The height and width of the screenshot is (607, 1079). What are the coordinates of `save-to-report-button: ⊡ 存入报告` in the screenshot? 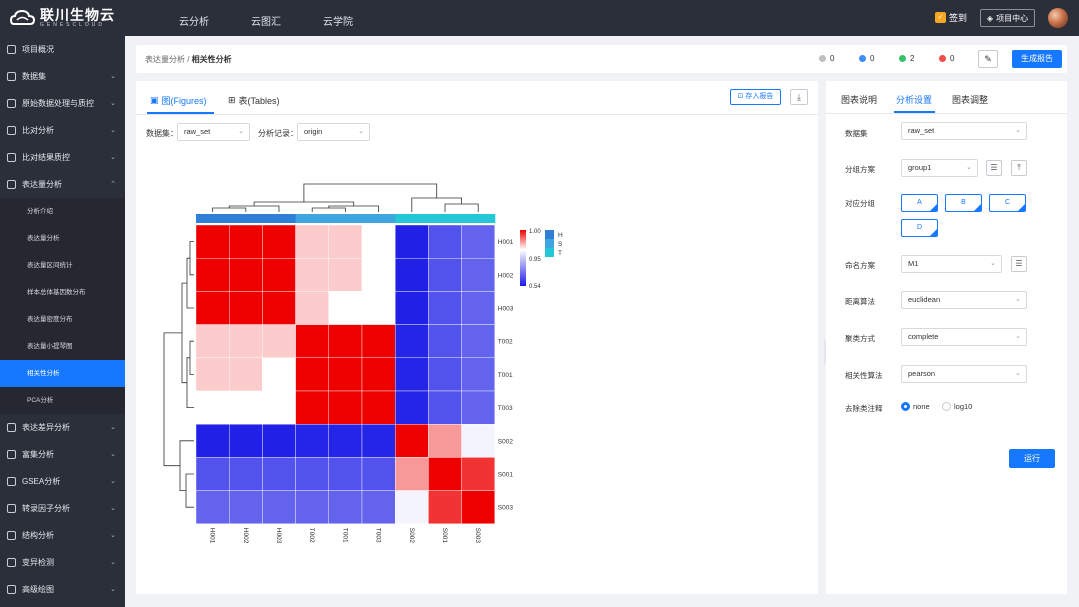 It's located at (755, 97).